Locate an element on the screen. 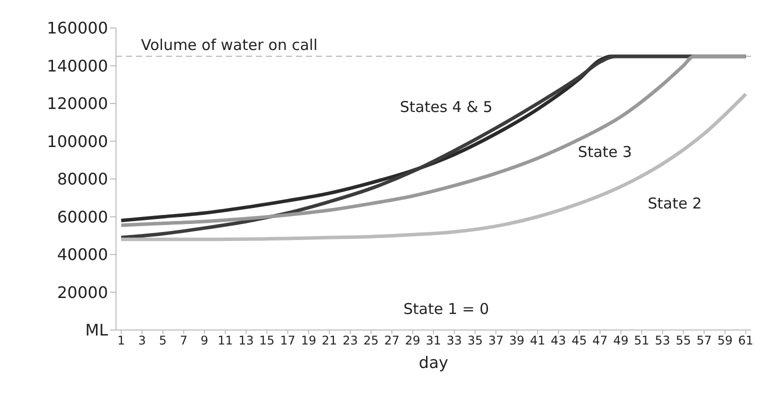  x-tick-label: 57 is located at coordinates (704, 341).